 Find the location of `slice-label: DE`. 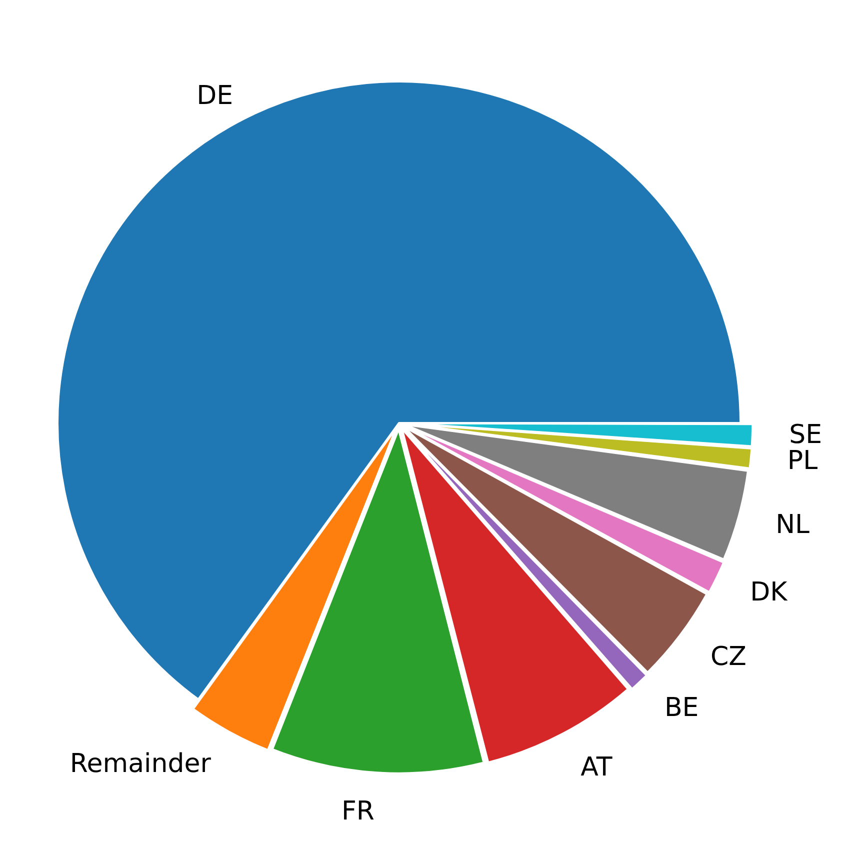

slice-label: DE is located at coordinates (215, 96).